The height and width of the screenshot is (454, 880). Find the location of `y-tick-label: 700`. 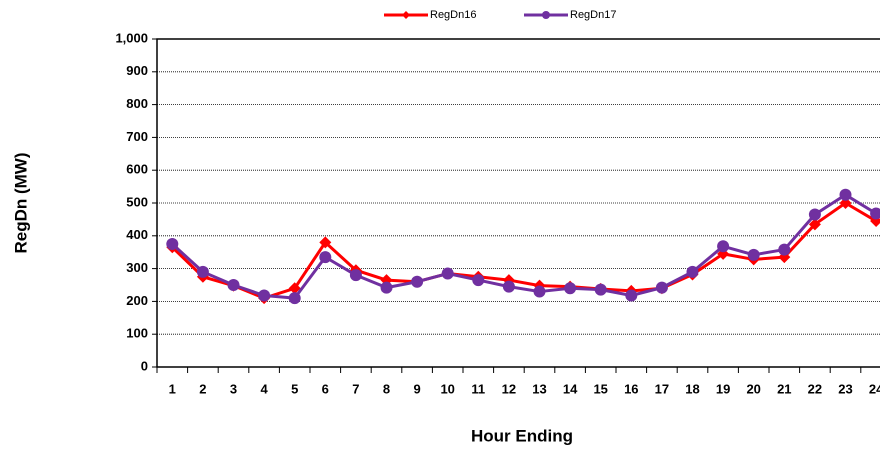

y-tick-label: 700 is located at coordinates (137, 136).